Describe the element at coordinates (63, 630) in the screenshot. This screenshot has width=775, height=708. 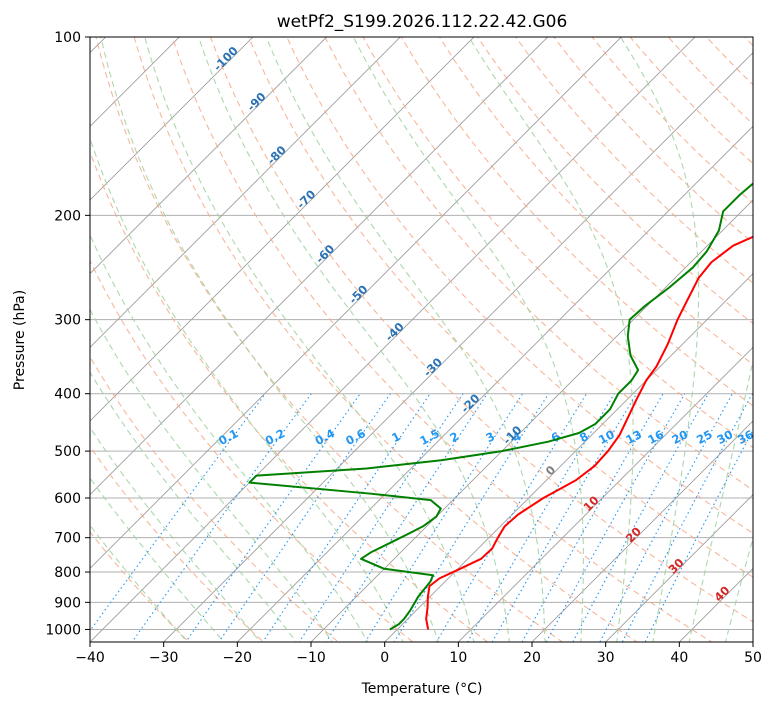
I see `y-tick-label: 1000` at that location.